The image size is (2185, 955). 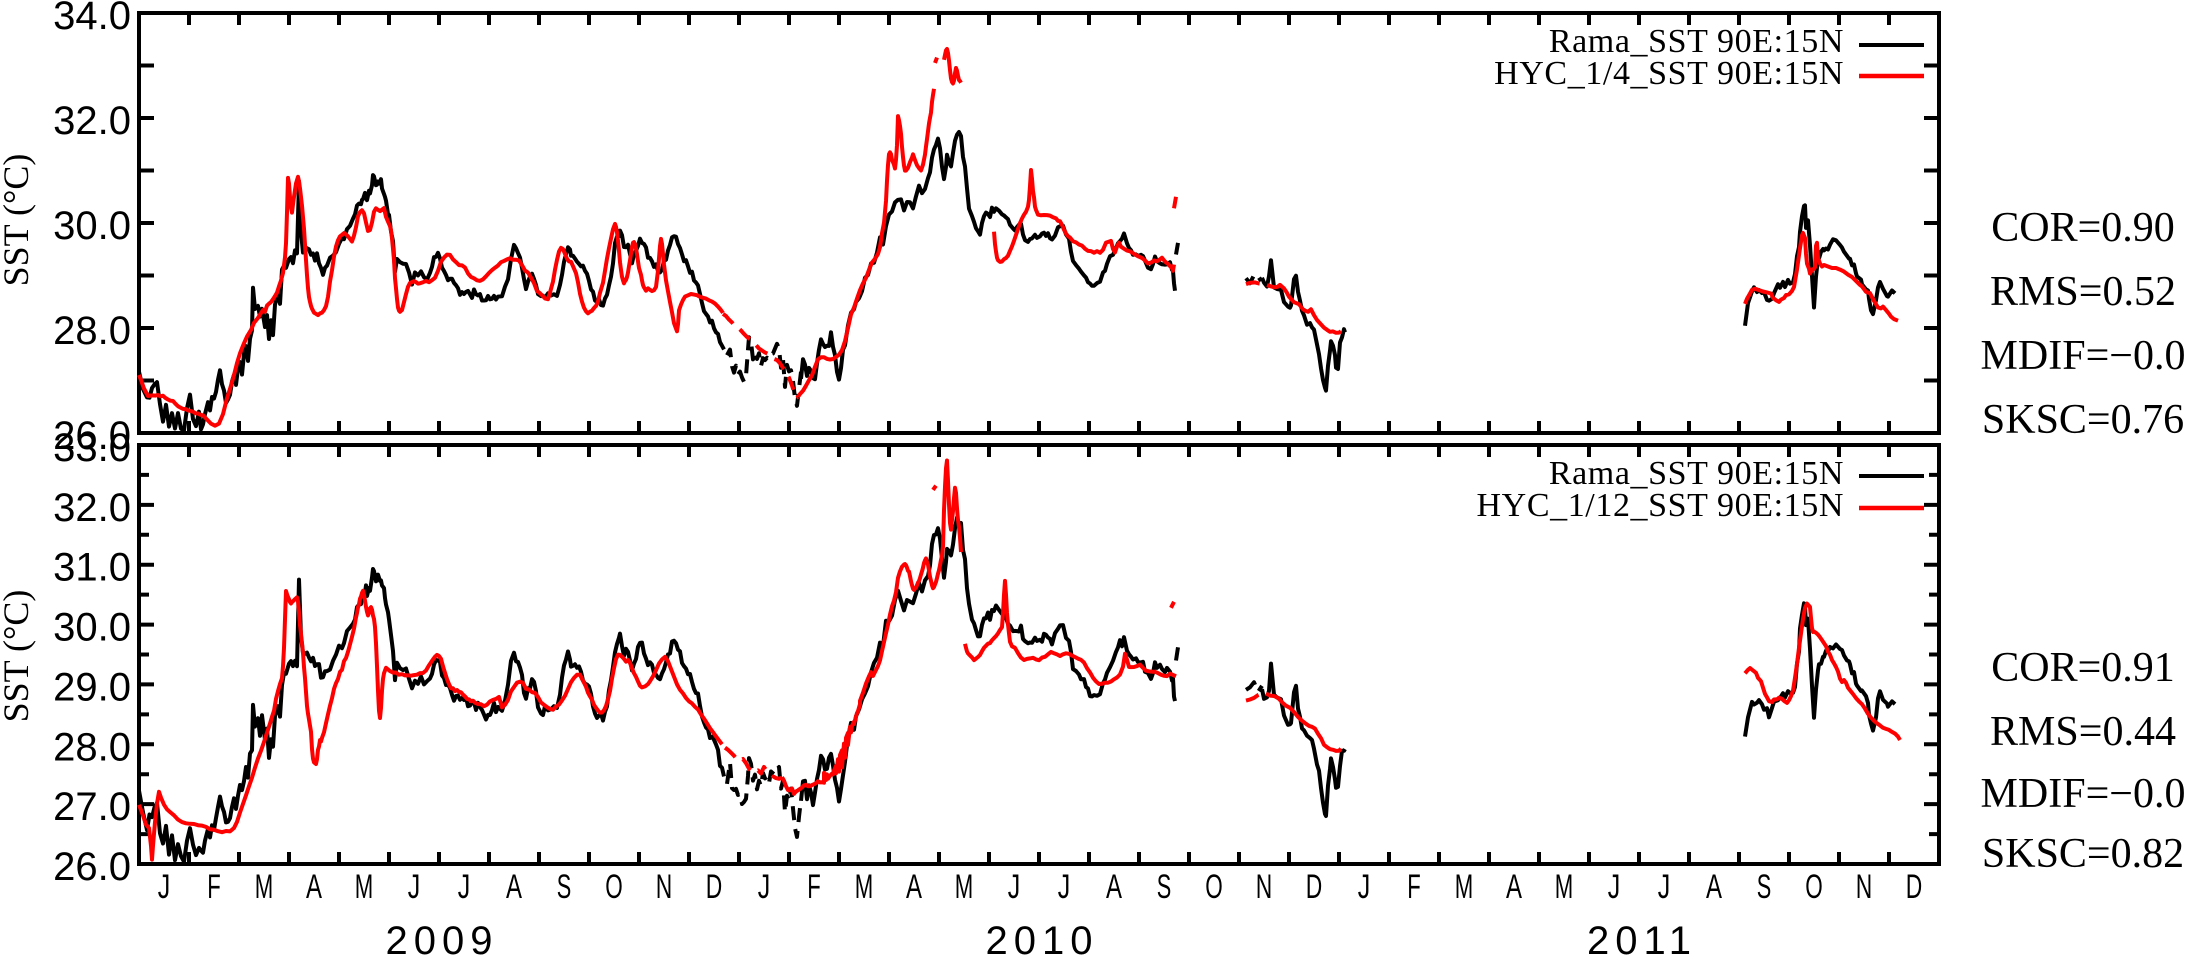 What do you see at coordinates (1042, 937) in the screenshot?
I see `svg-text: 2010` at bounding box center [1042, 937].